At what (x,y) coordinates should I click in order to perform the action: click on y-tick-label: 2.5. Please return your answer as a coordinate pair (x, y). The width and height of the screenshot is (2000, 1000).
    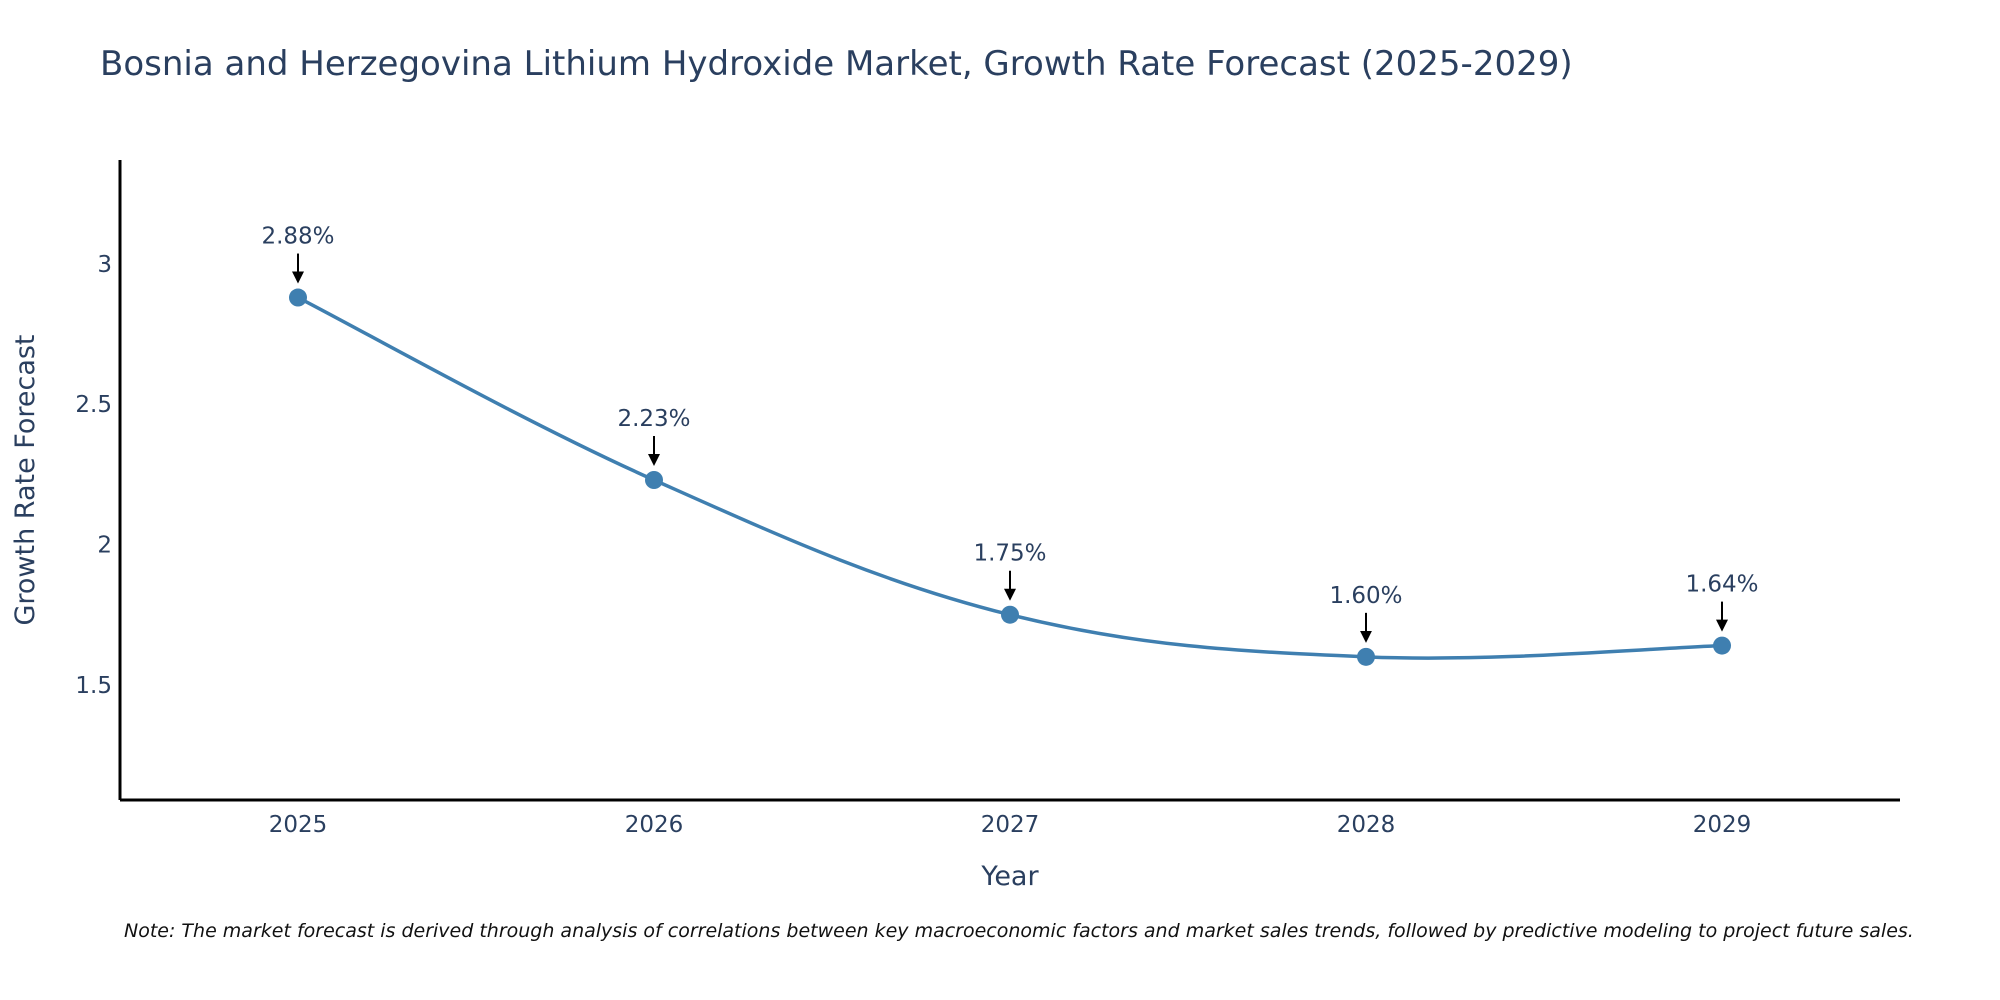
    Looking at the image, I should click on (93, 405).